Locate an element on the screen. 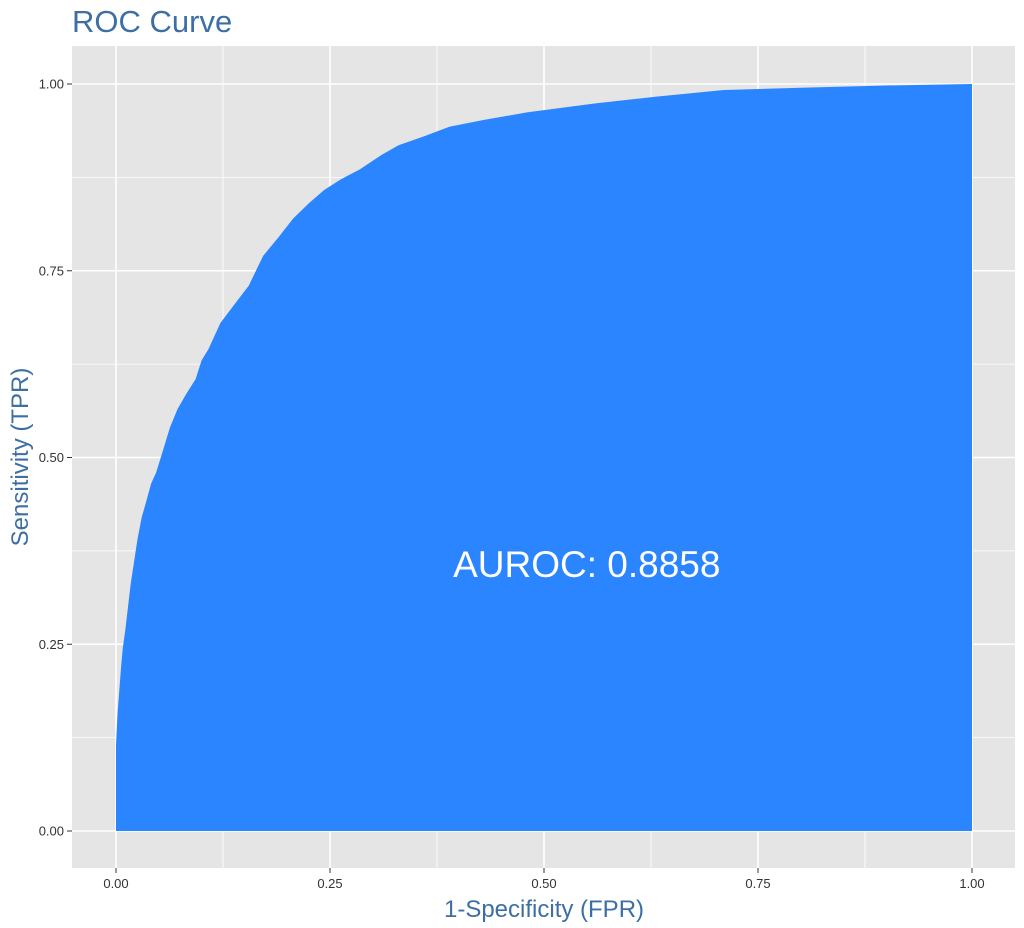 The image size is (1024, 928). x-tick-label: 0.75 is located at coordinates (757, 883).